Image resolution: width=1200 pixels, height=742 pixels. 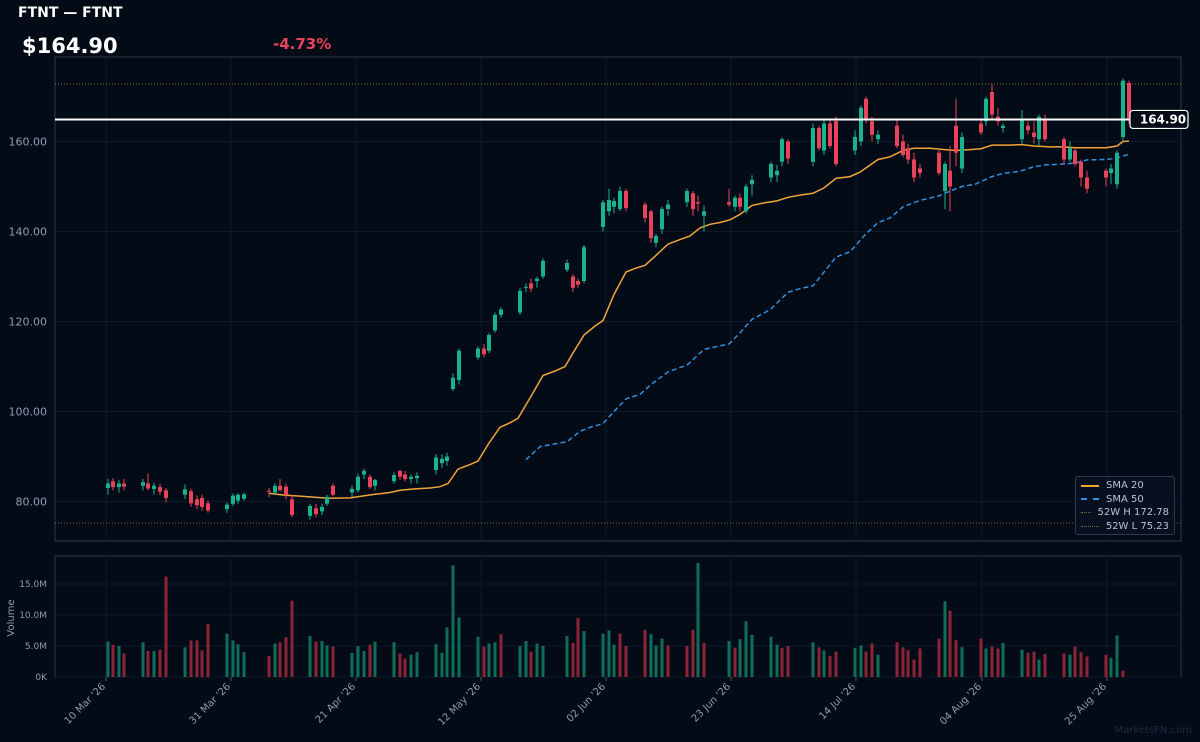 What do you see at coordinates (586, 702) in the screenshot?
I see `x-tick-label: 02 Jun '26` at bounding box center [586, 702].